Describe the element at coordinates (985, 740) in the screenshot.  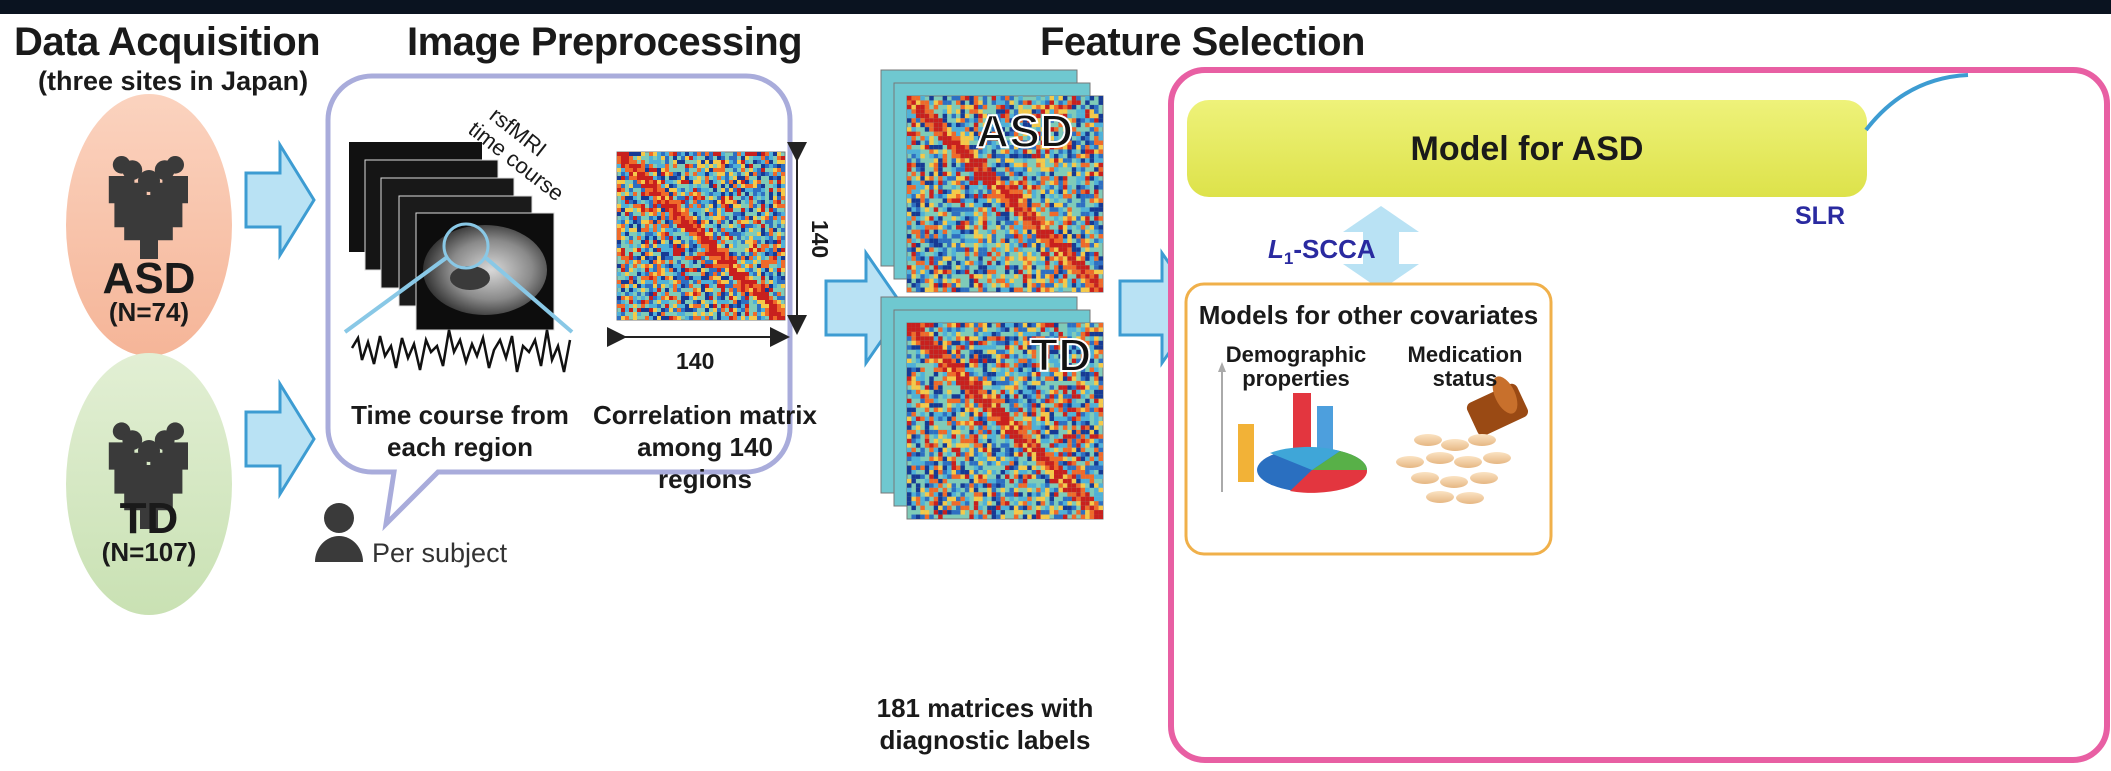
I see `selection-caption-2: diagnostic labels` at that location.